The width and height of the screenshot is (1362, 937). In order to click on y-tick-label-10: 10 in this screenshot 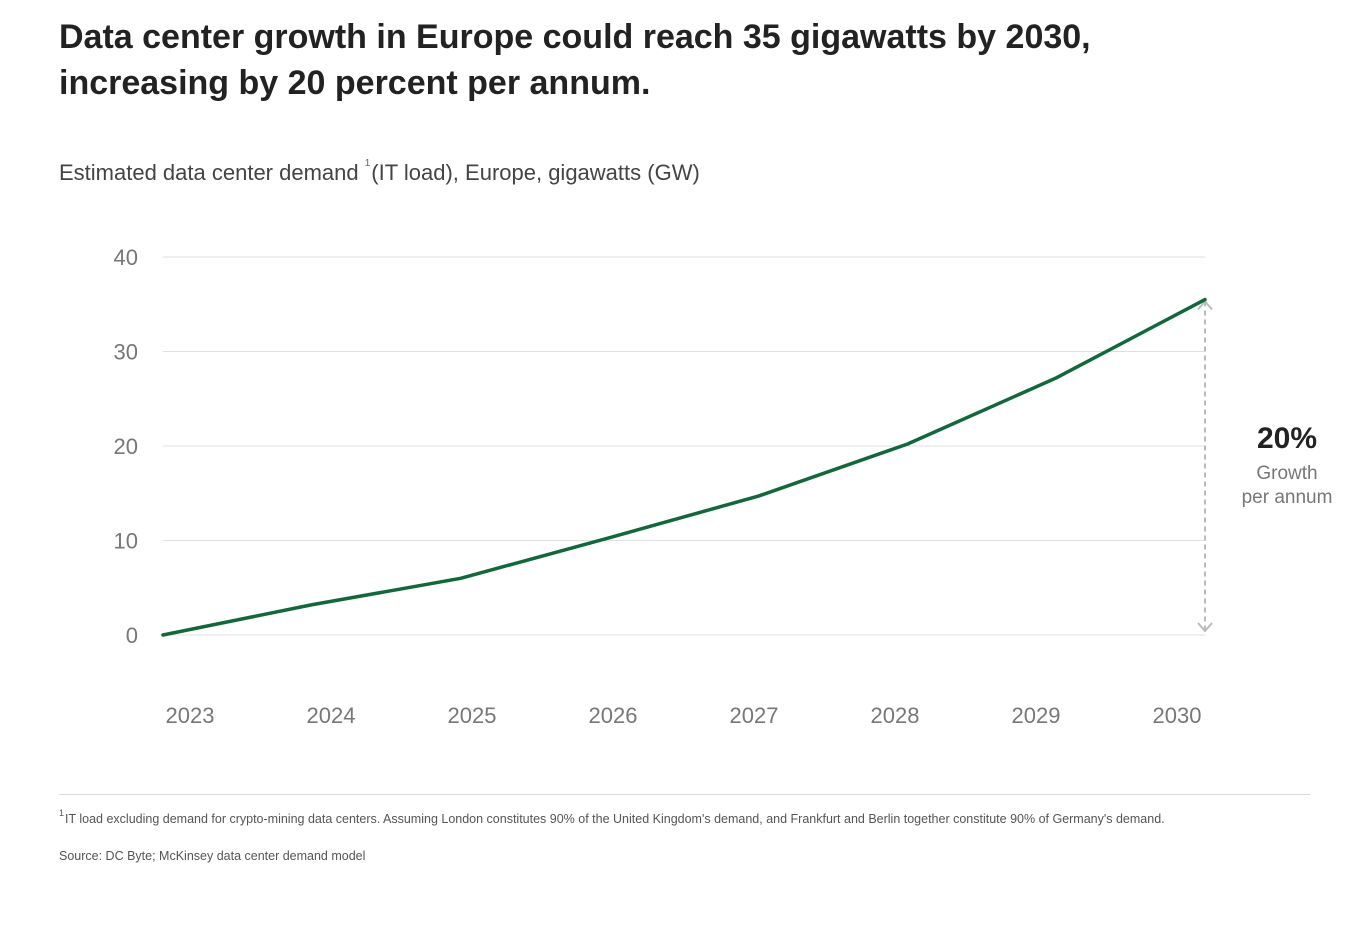, I will do `click(126, 541)`.